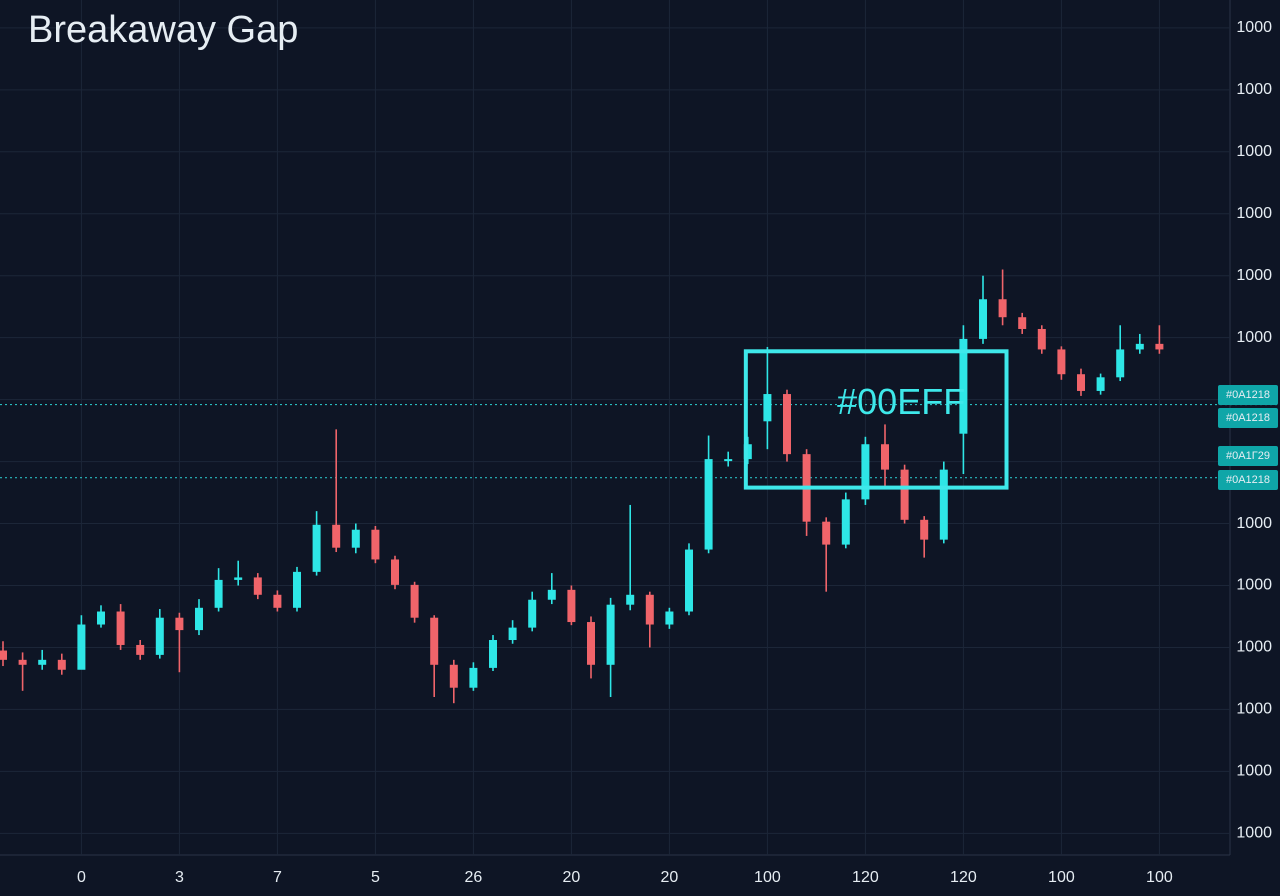 The image size is (1280, 896). Describe the element at coordinates (901, 401) in the screenshot. I see `gap-label: #00EFF` at that location.